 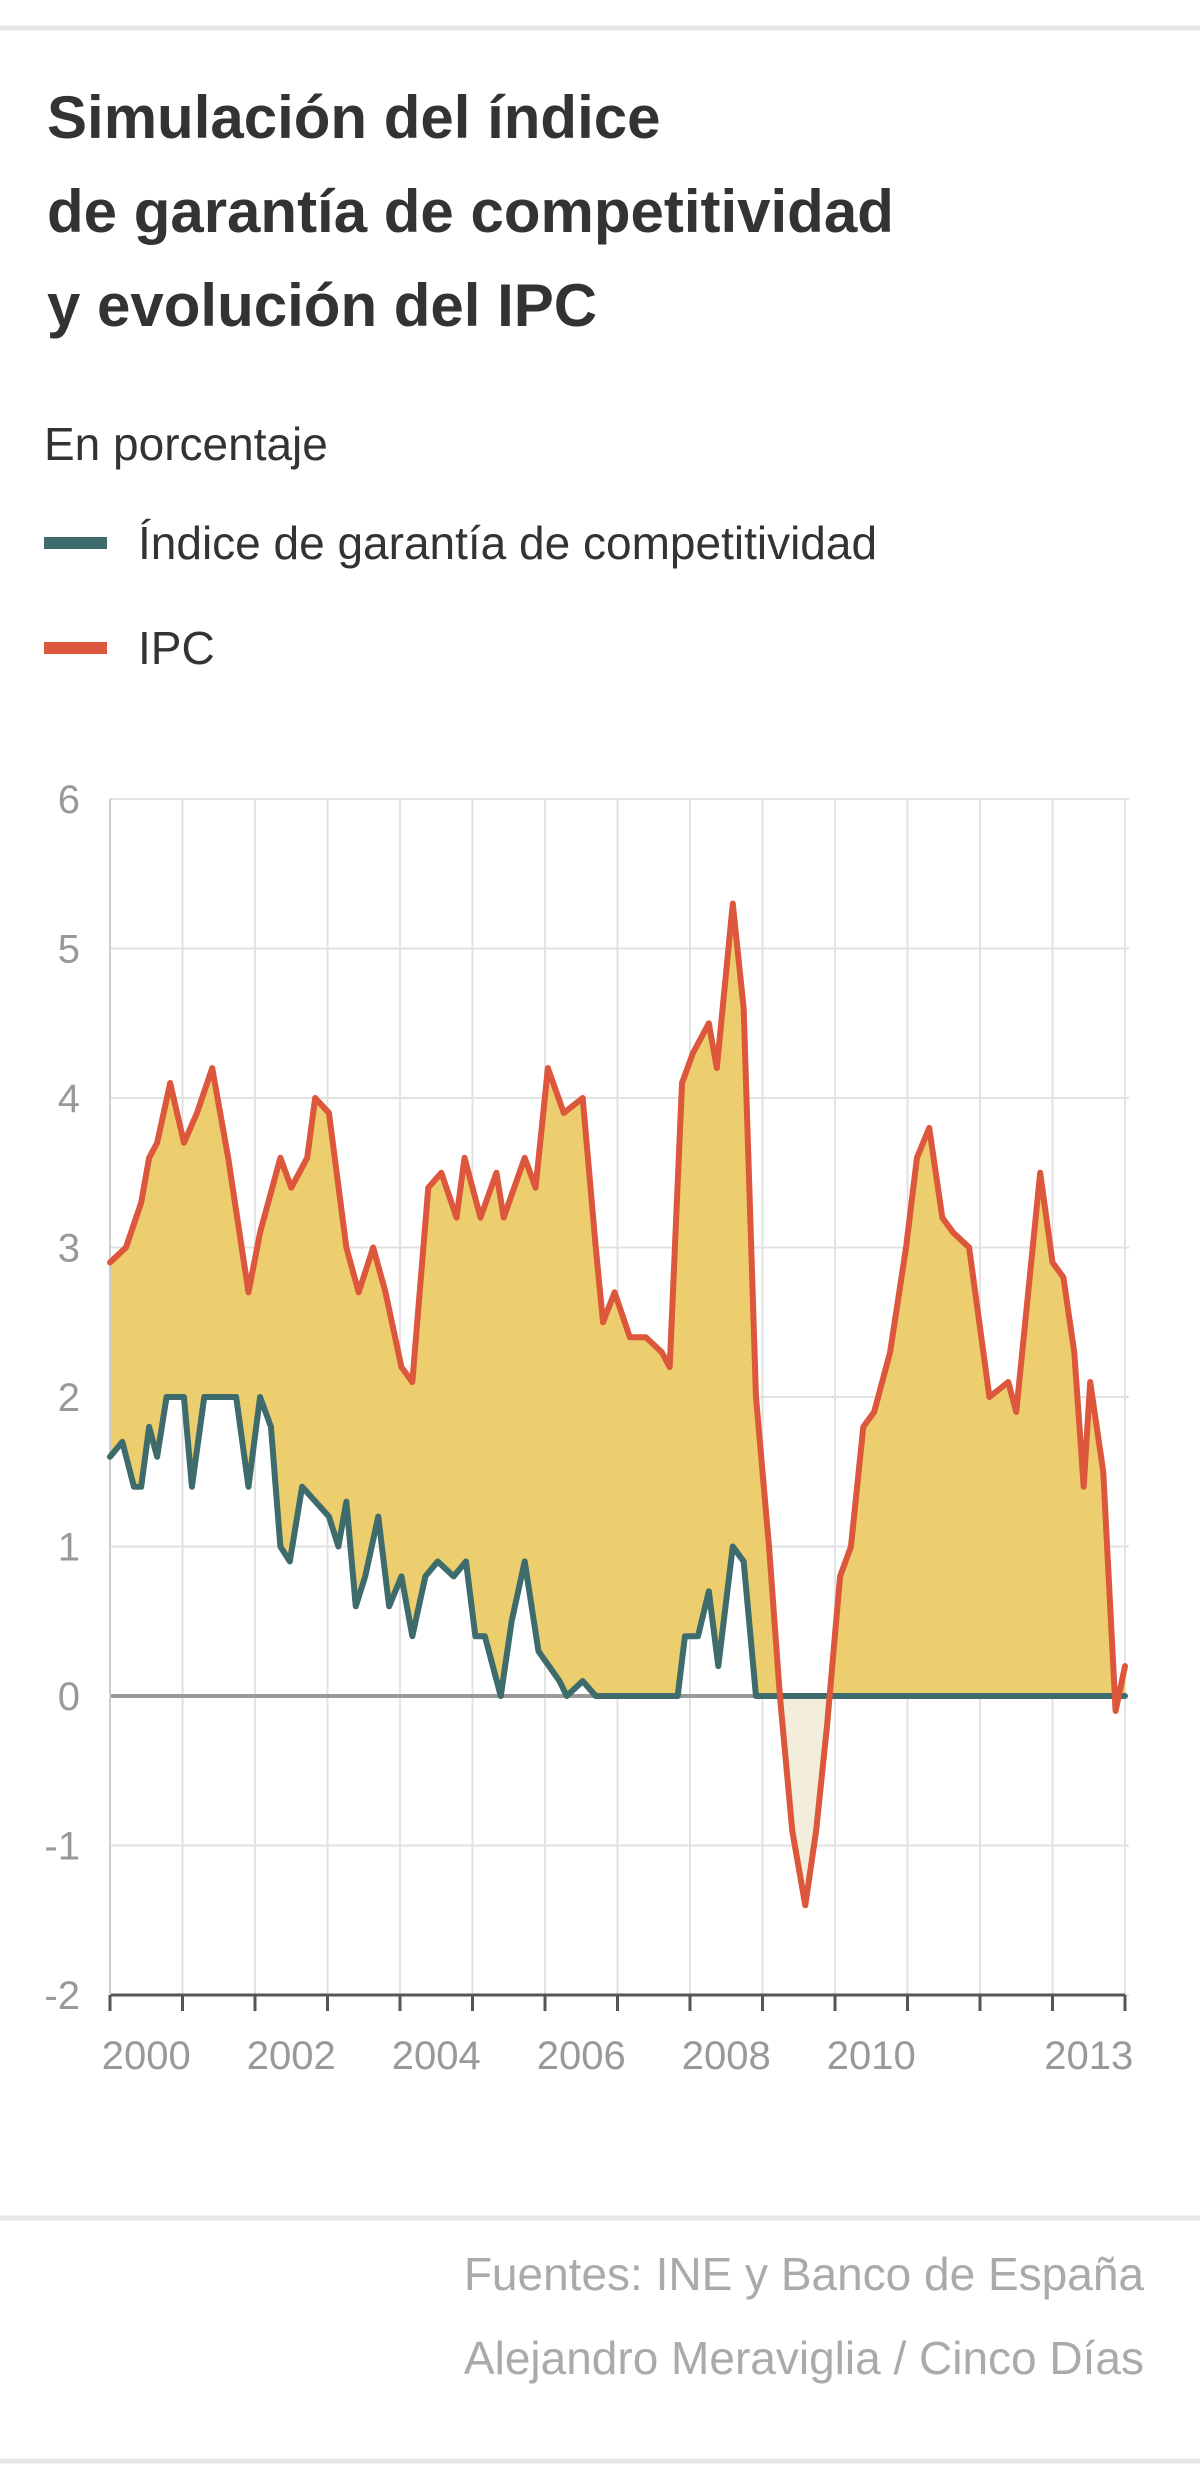 I want to click on gap-area, so click(x=812, y=1801).